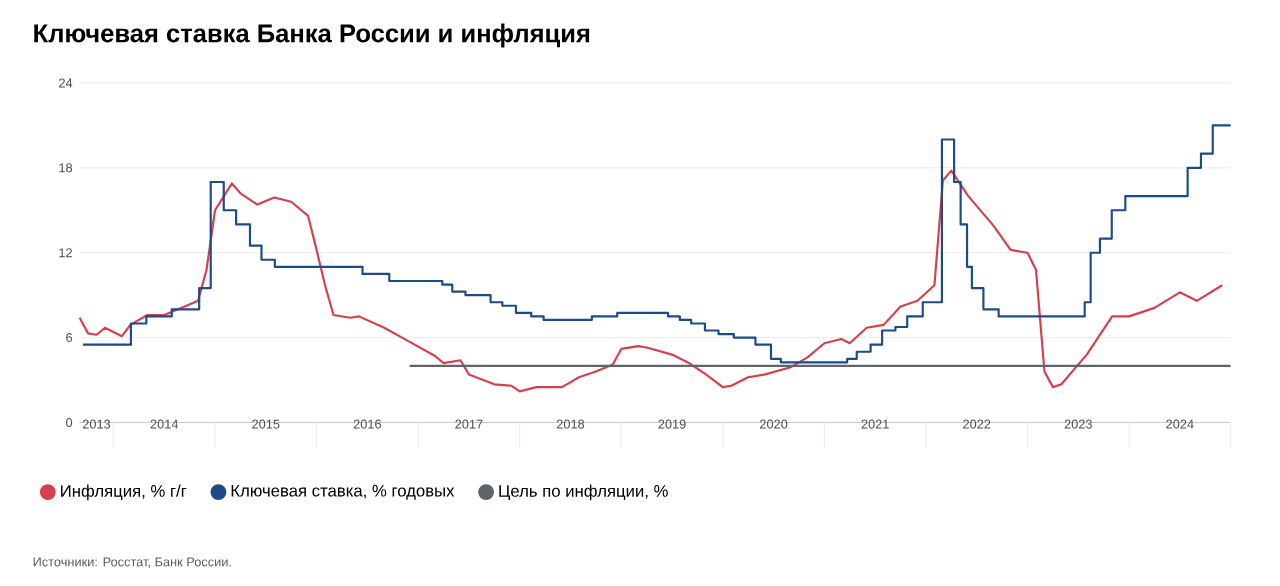 The width and height of the screenshot is (1280, 586). I want to click on legend-label: Ключевая ставка, % годовых, so click(343, 492).